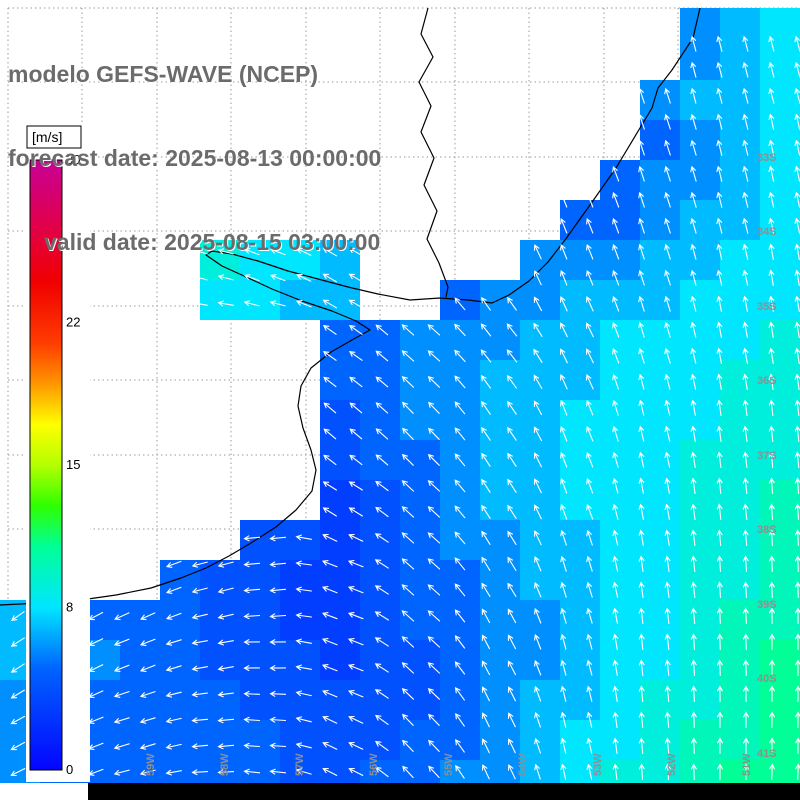 The image size is (800, 800). Describe the element at coordinates (598, 764) in the screenshot. I see `lon-label: 53W` at that location.